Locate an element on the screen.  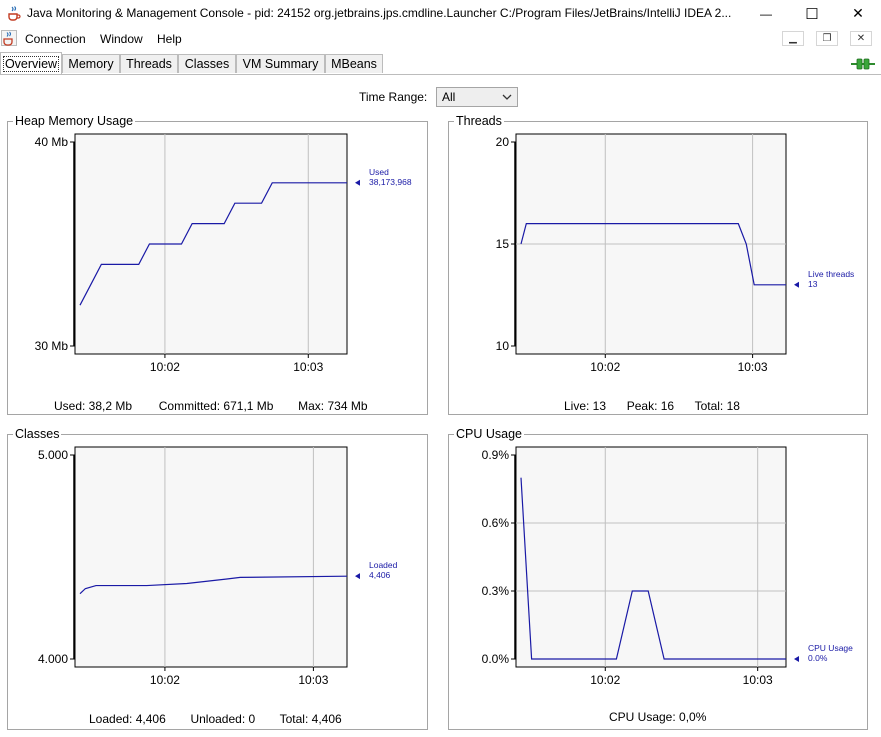
panel-title: Heap Memory Usage is located at coordinates (74, 121).